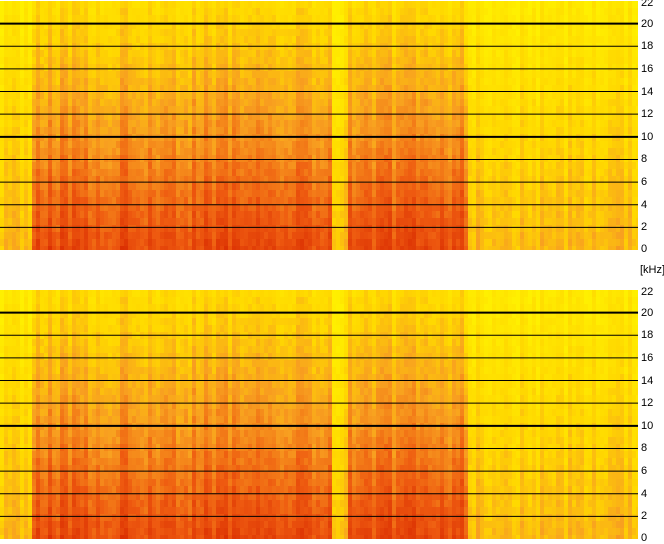 This screenshot has width=664, height=544. Describe the element at coordinates (647, 426) in the screenshot. I see `y-tick-label-bottom-10: 10` at that location.